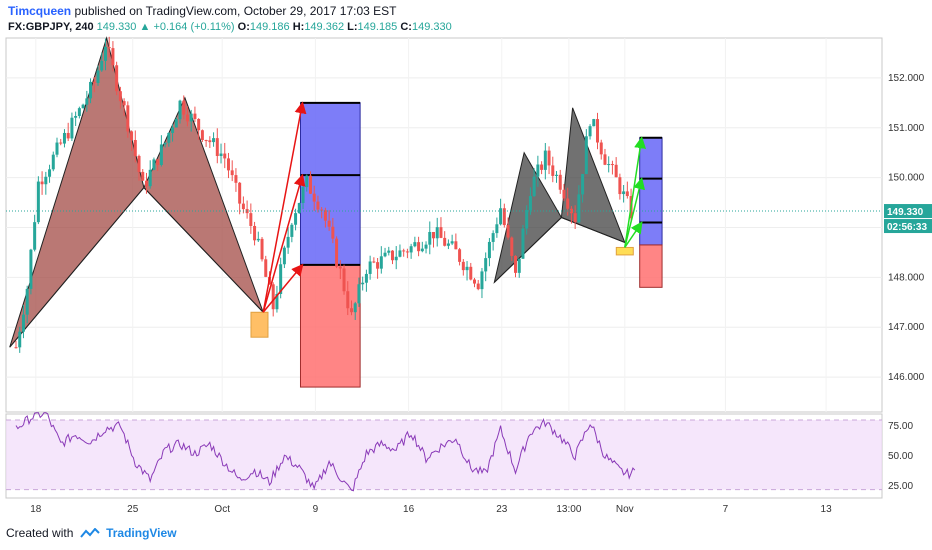 This screenshot has height=550, width=932. Describe the element at coordinates (827, 509) in the screenshot. I see `time-tick-label: 13` at that location.